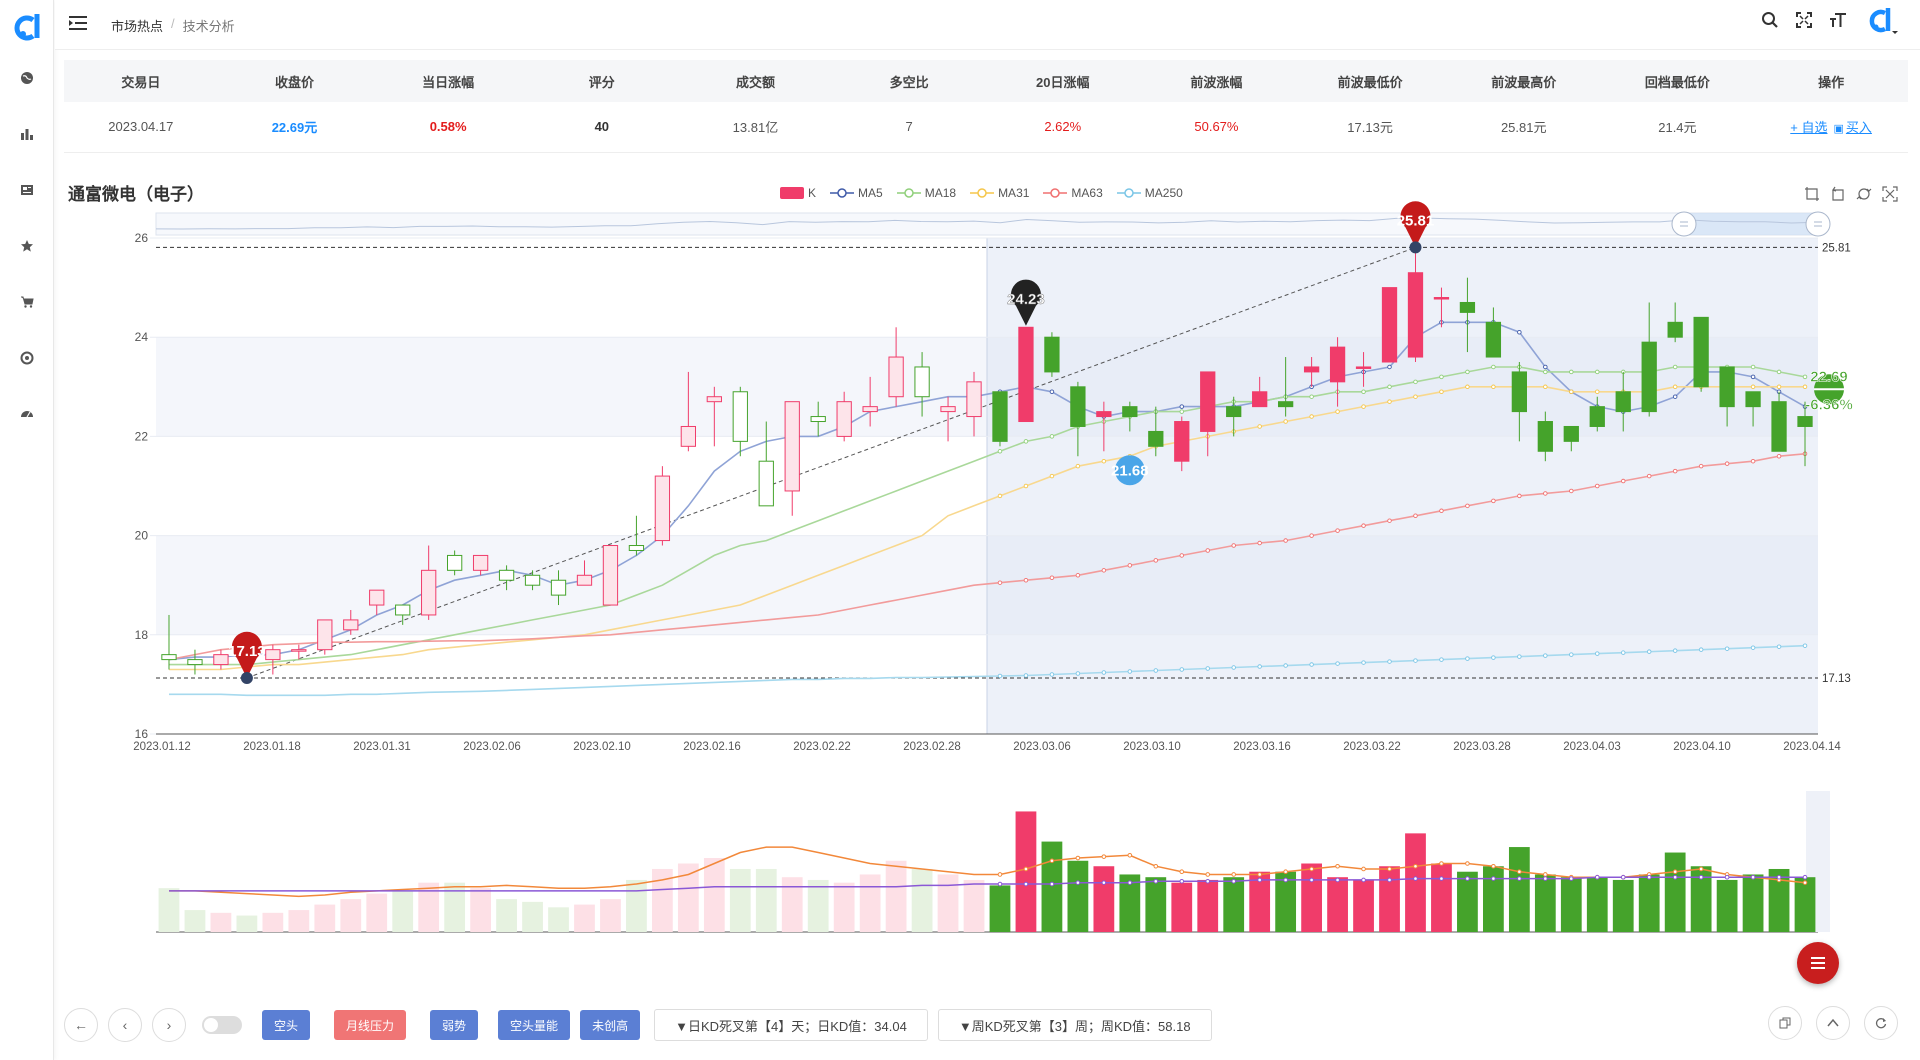  What do you see at coordinates (27, 414) in the screenshot?
I see `dashboard-icon` at bounding box center [27, 414].